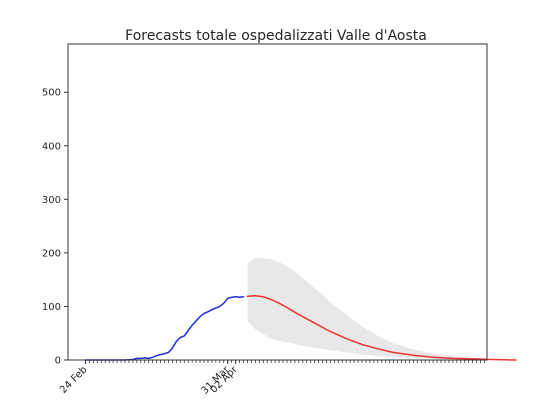  I want to click on y-tick-label: 100, so click(51, 307).